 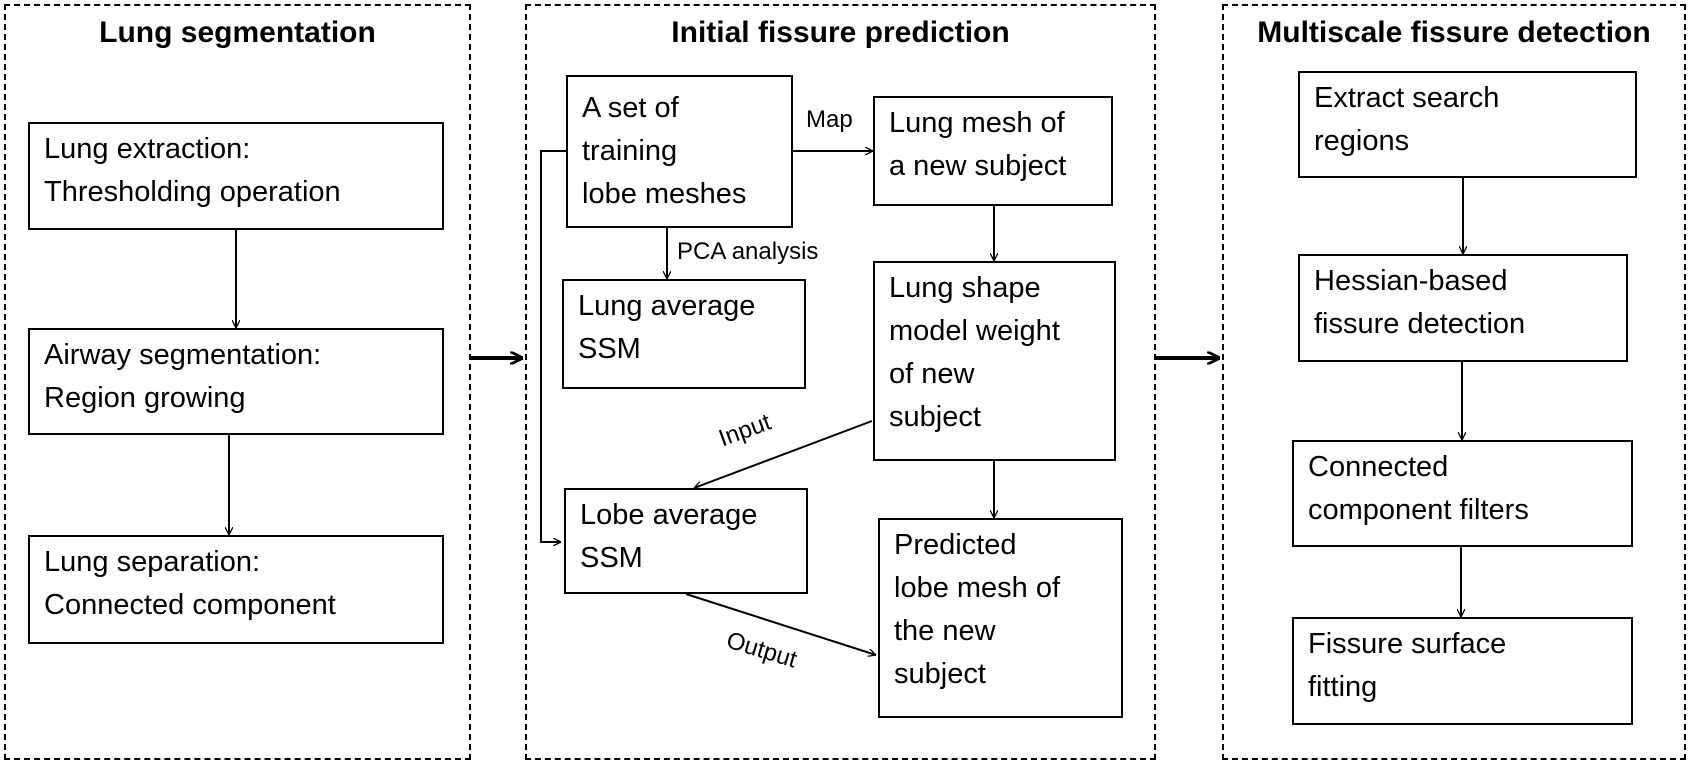 What do you see at coordinates (1463, 308) in the screenshot?
I see `step-hessian-fissure-detection: Hessian-based fissure detection` at bounding box center [1463, 308].